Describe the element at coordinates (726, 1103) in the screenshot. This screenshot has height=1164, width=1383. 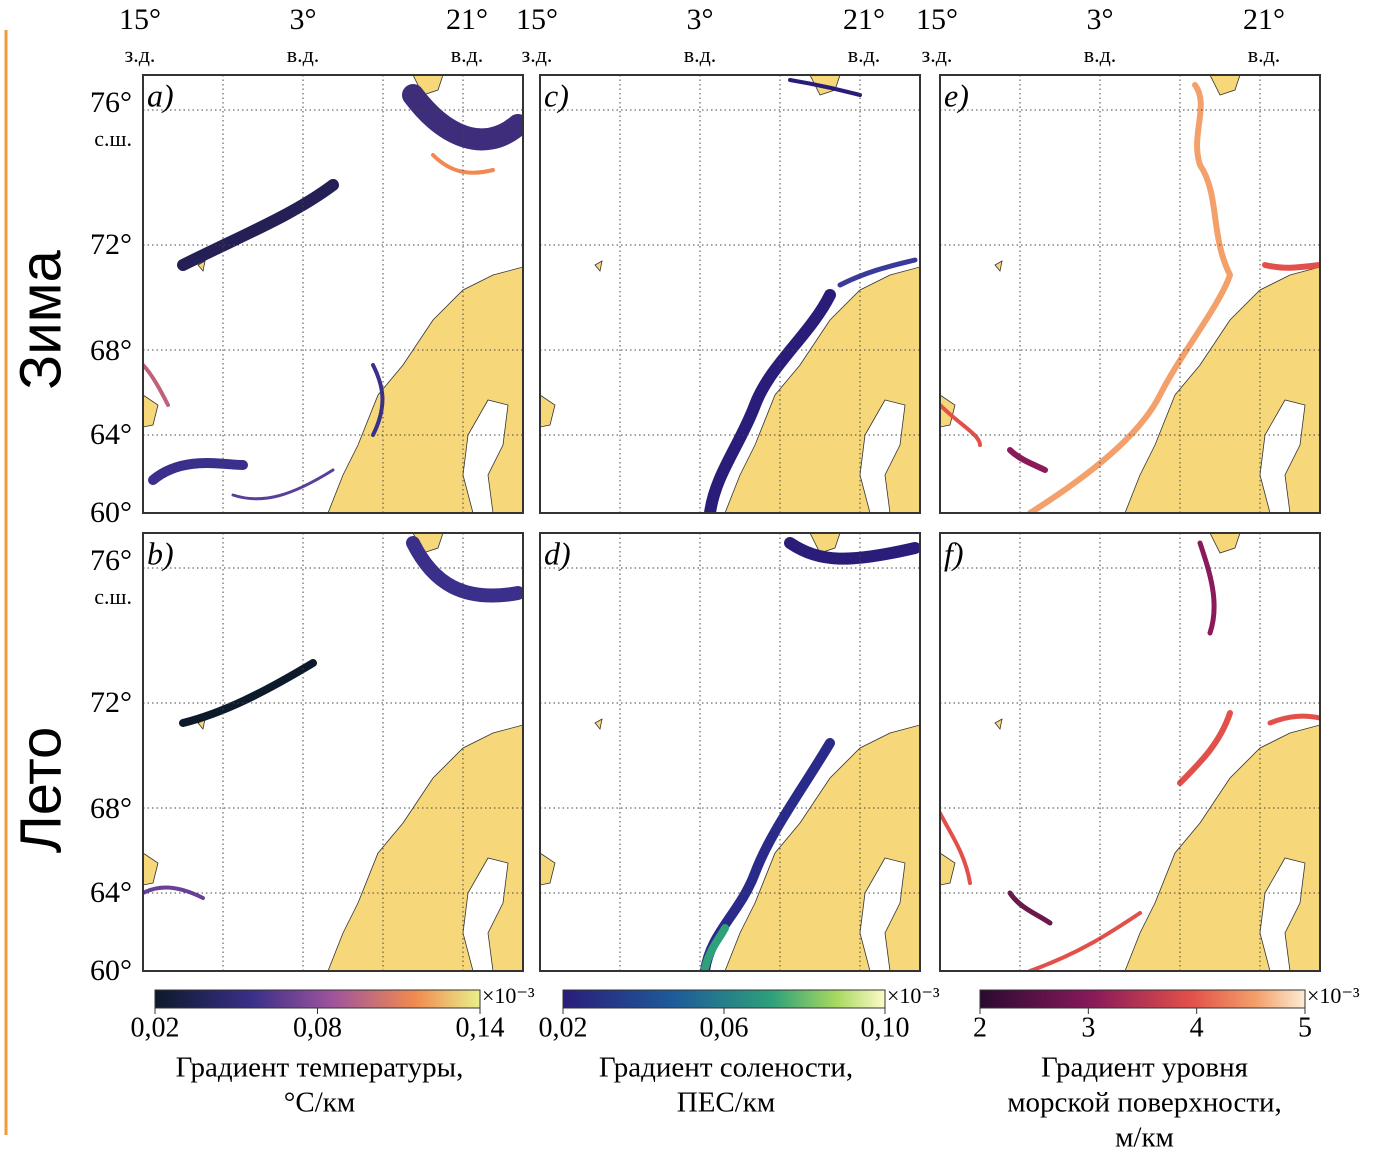
I see `colorbar-title: ПЕС/км` at that location.